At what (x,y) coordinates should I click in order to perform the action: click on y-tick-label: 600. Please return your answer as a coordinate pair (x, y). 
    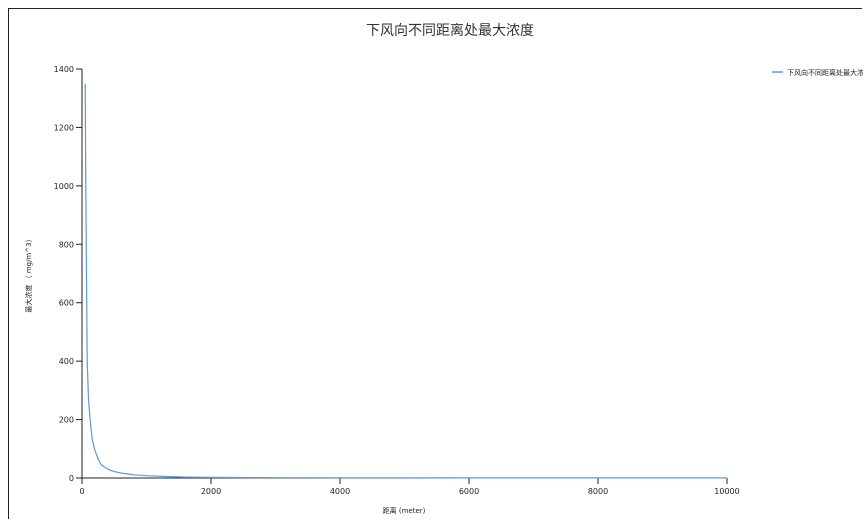
    Looking at the image, I should click on (66, 303).